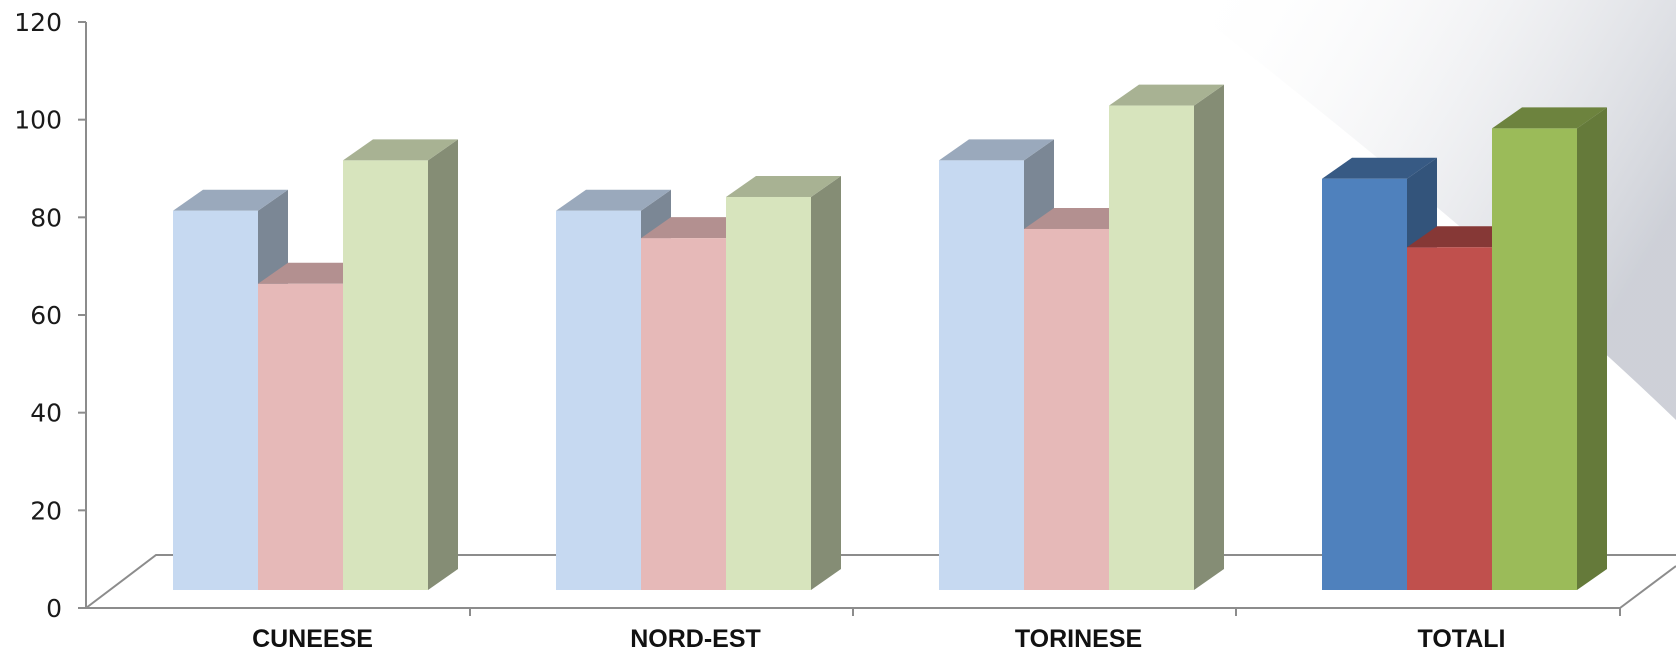 The width and height of the screenshot is (1676, 661). What do you see at coordinates (312, 639) in the screenshot?
I see `category-label: CUNEESE` at bounding box center [312, 639].